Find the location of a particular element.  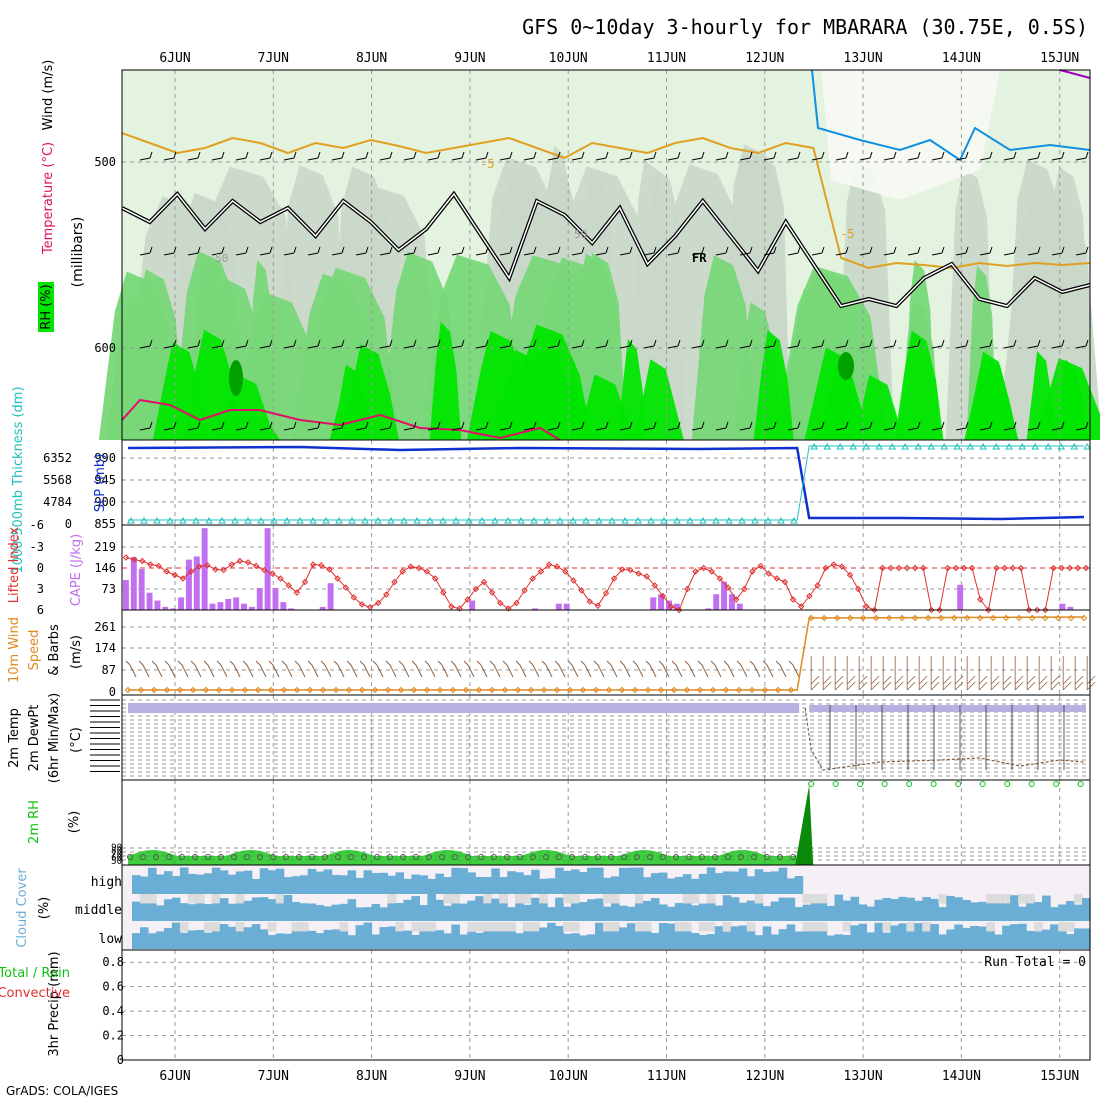

contour-label: FR is located at coordinates (699, 258).